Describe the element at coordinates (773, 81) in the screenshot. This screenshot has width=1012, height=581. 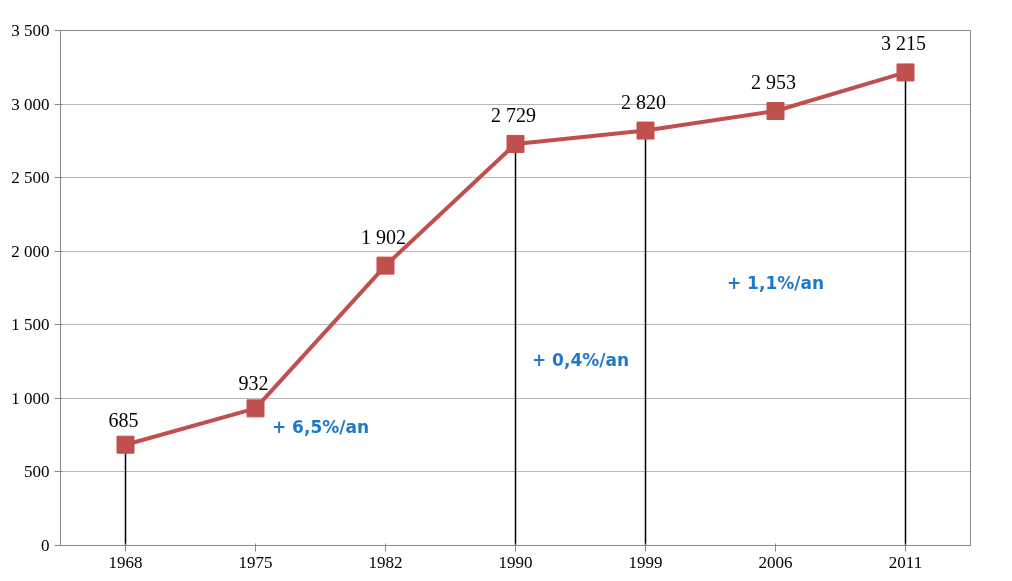
I see `data-label: 2 953` at that location.